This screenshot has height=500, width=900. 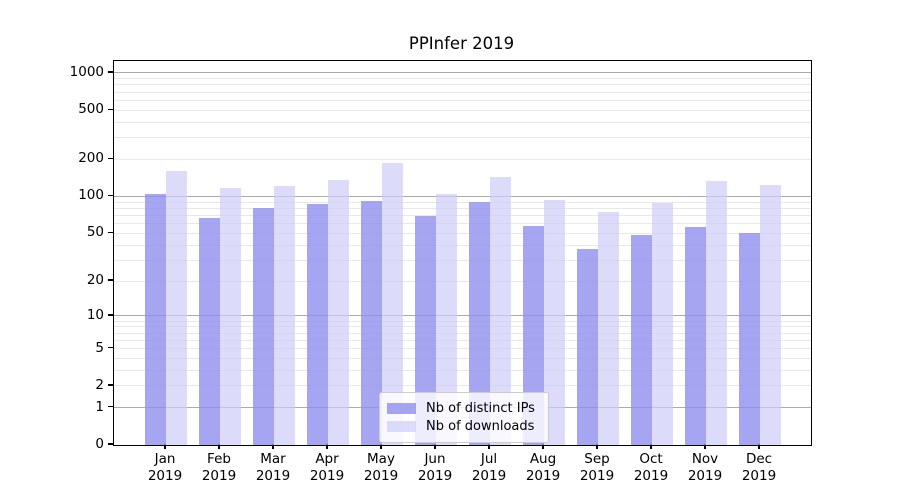 What do you see at coordinates (435, 459) in the screenshot?
I see `x-tick-label-month: Jun` at bounding box center [435, 459].